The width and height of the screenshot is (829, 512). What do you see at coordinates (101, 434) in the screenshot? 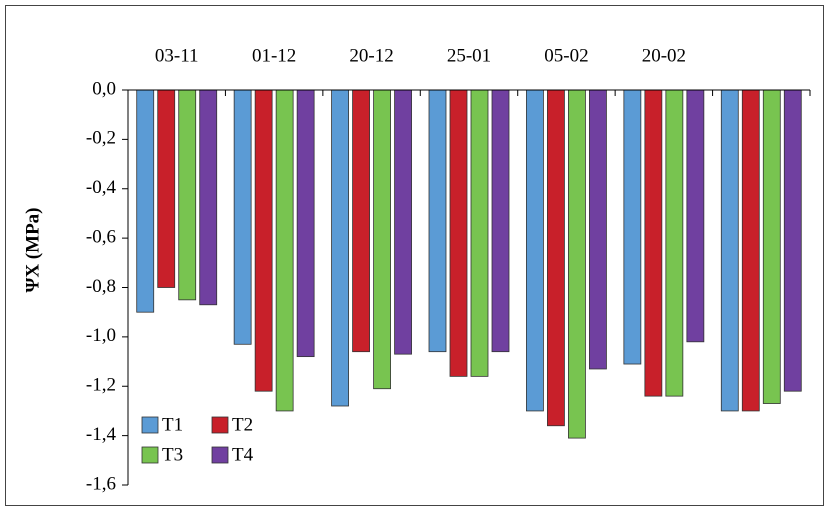
I see `y-tick-label: -1,4` at bounding box center [101, 434].